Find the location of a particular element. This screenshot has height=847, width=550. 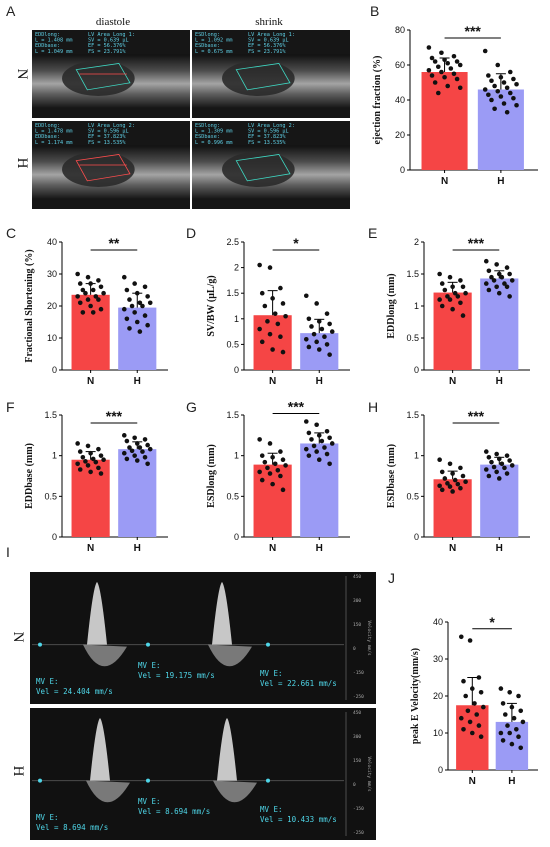

panel-label-a: A is located at coordinates (11, 11).